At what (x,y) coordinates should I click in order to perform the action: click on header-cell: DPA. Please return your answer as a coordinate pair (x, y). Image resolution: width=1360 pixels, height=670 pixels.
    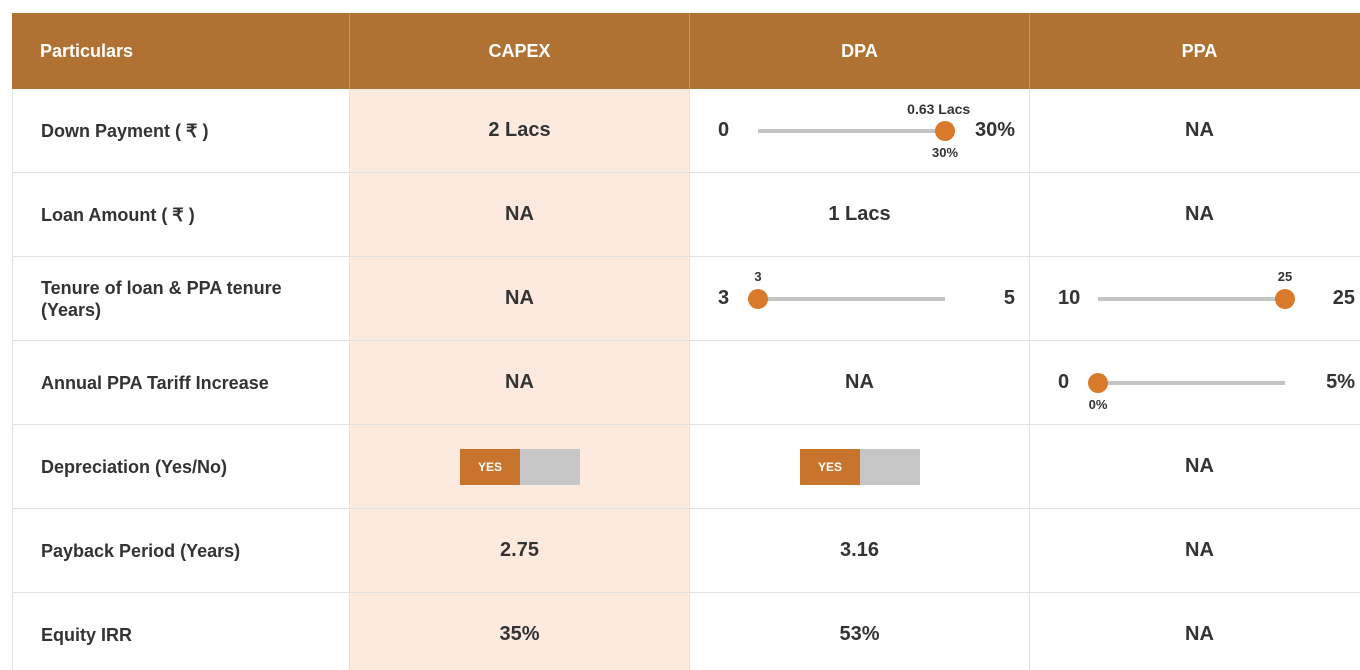
    Looking at the image, I should click on (860, 51).